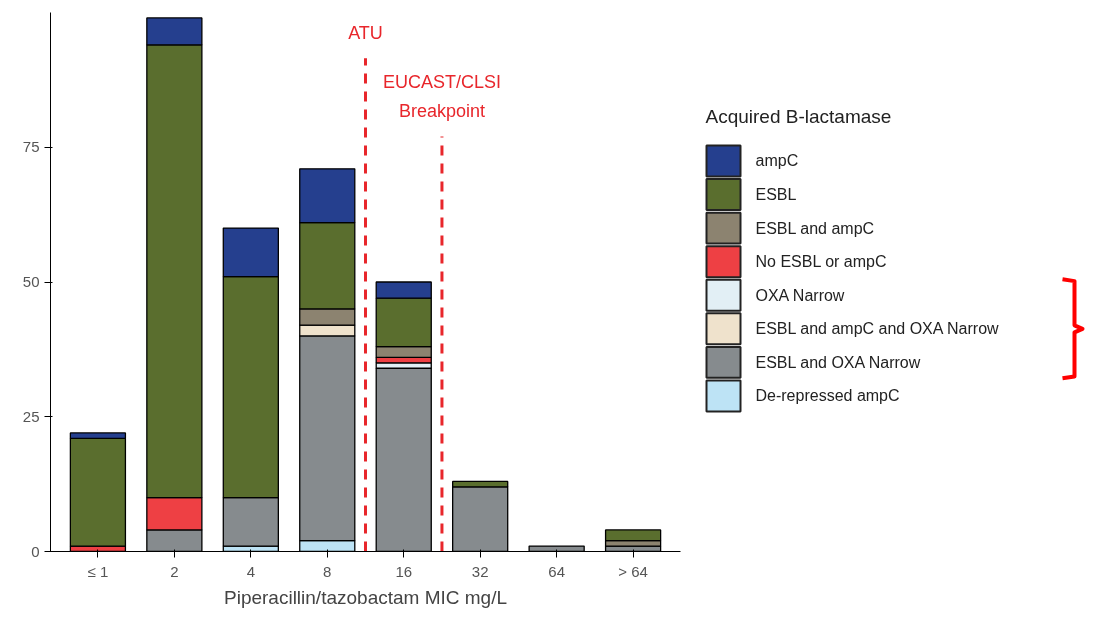  Describe the element at coordinates (404, 571) in the screenshot. I see `x-tick-label: 16` at that location.